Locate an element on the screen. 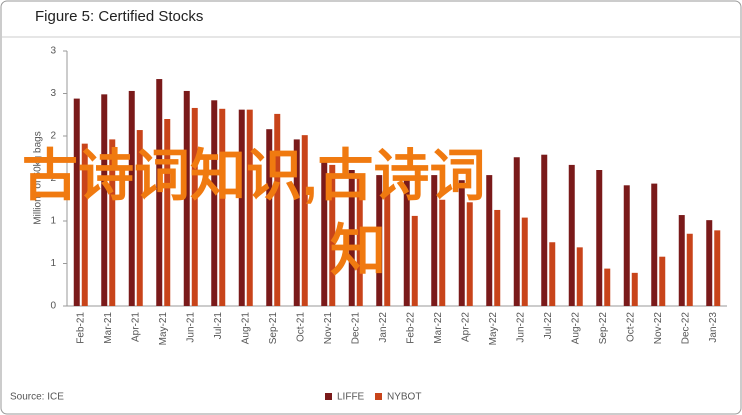  x-tick-label: Apr-22 is located at coordinates (465, 327).